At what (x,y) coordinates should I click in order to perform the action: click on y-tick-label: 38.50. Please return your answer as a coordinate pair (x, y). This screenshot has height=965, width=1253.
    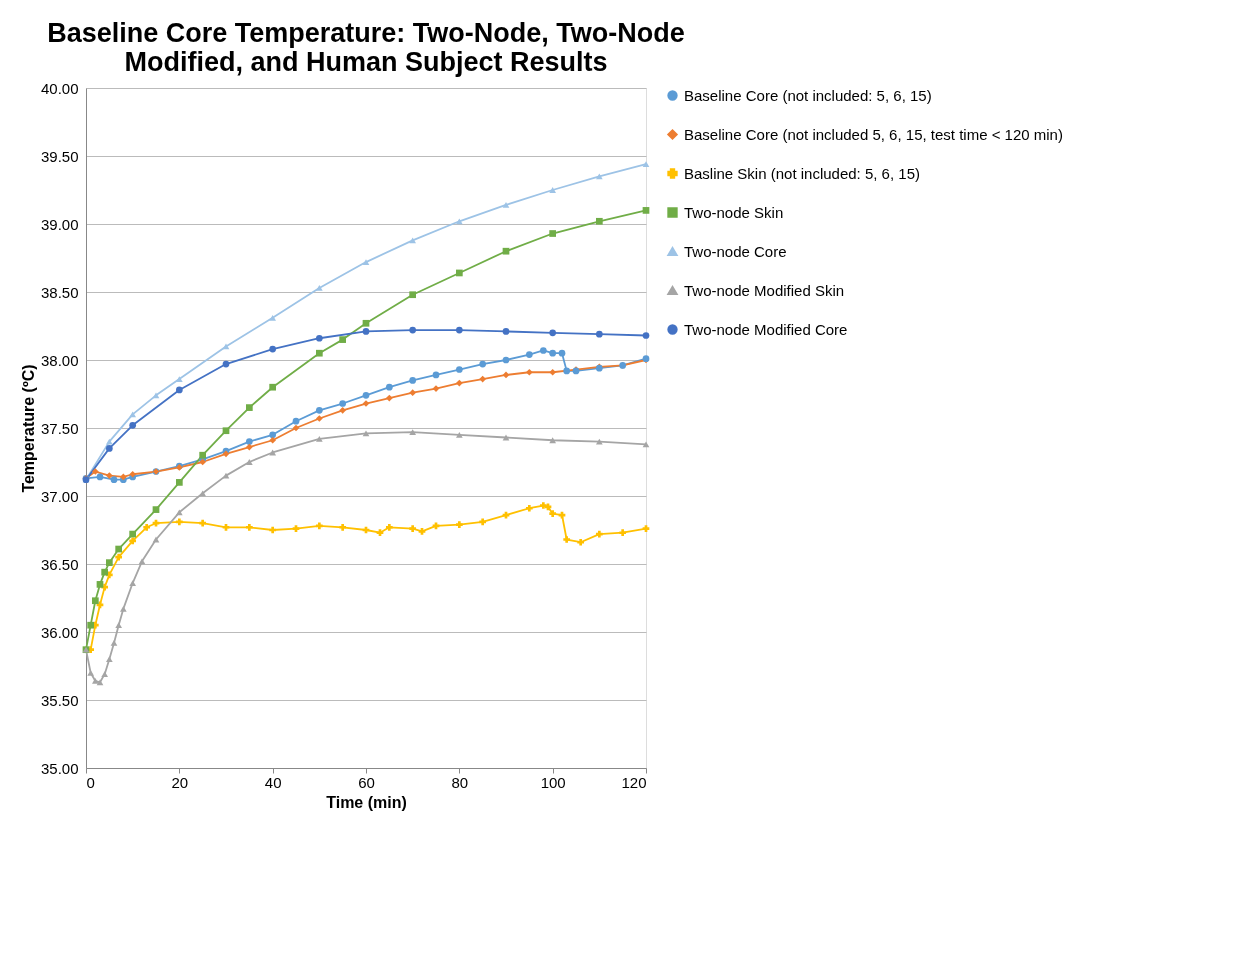
    Looking at the image, I should click on (59, 292).